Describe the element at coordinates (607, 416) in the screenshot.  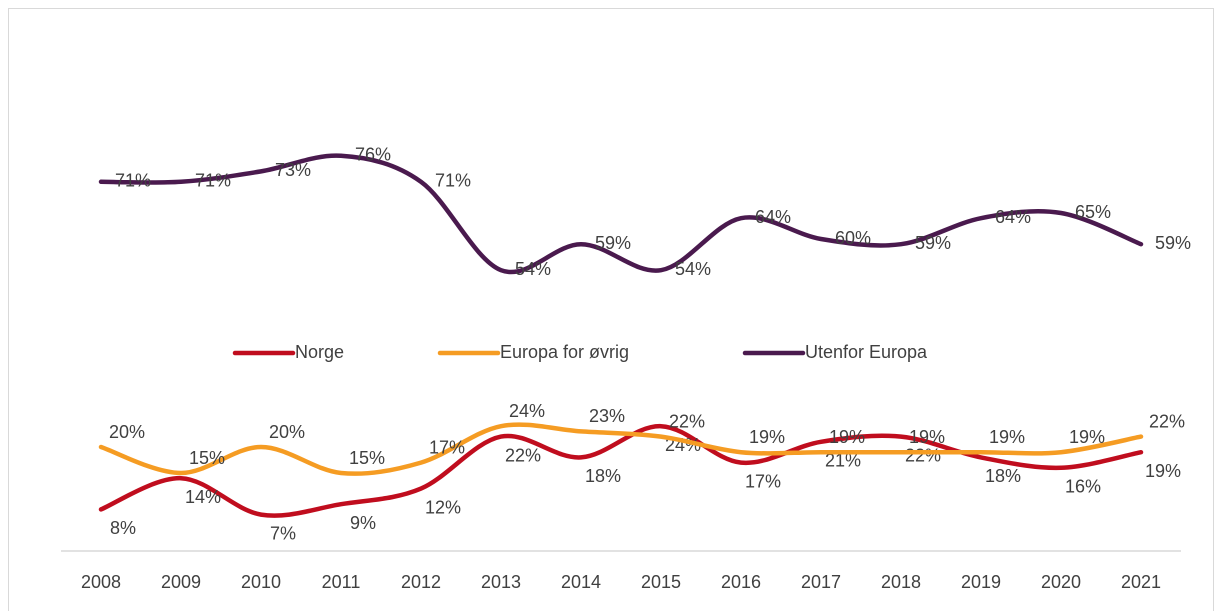
I see `data-label: 23%` at that location.